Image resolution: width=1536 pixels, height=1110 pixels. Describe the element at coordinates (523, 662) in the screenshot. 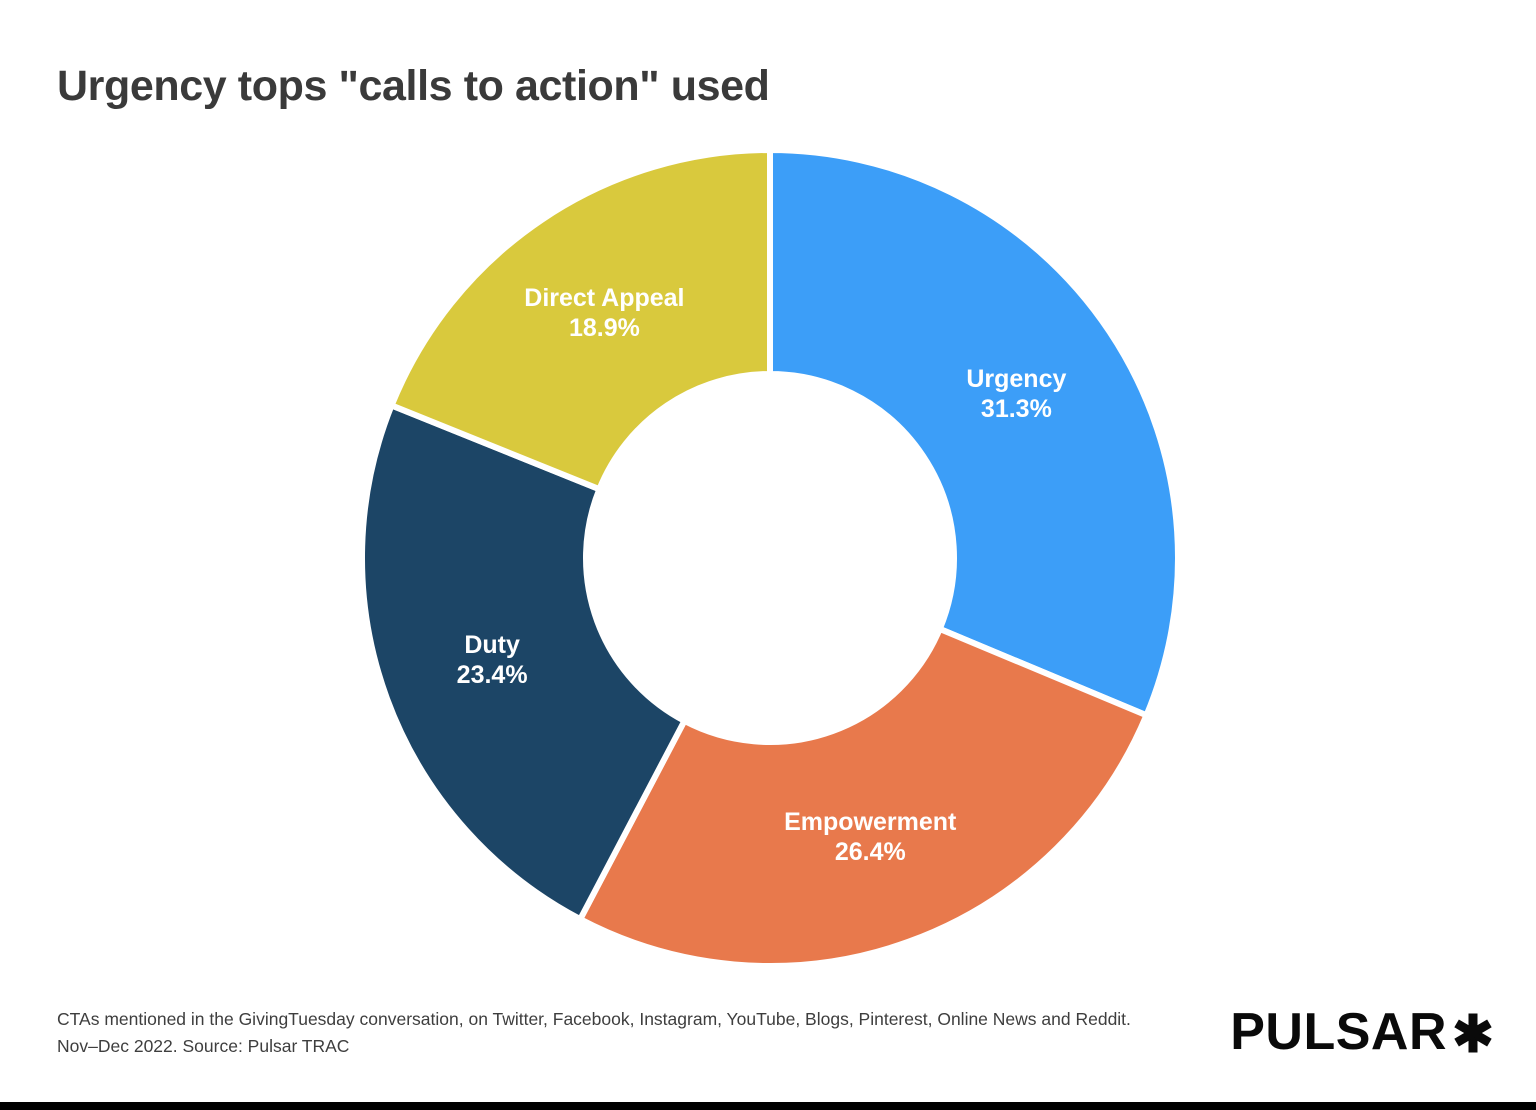

I see `segment-duty` at that location.